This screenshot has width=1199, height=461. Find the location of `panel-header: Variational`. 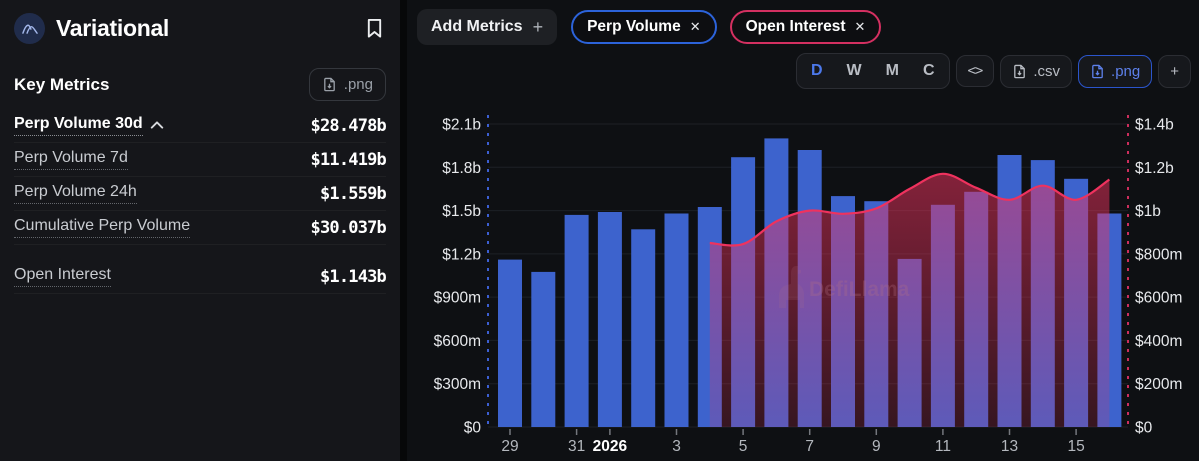

panel-header: Variational is located at coordinates (200, 27).